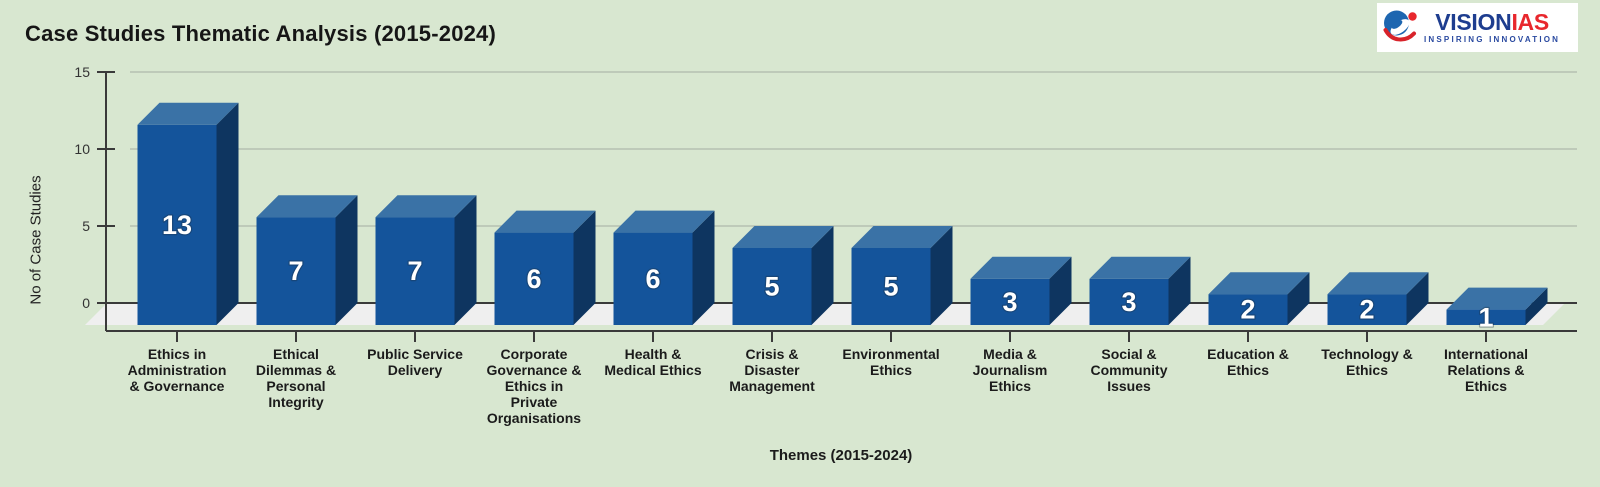 The image size is (1600, 487). Describe the element at coordinates (82, 149) in the screenshot. I see `y-axis-tick-label: 10` at that location.